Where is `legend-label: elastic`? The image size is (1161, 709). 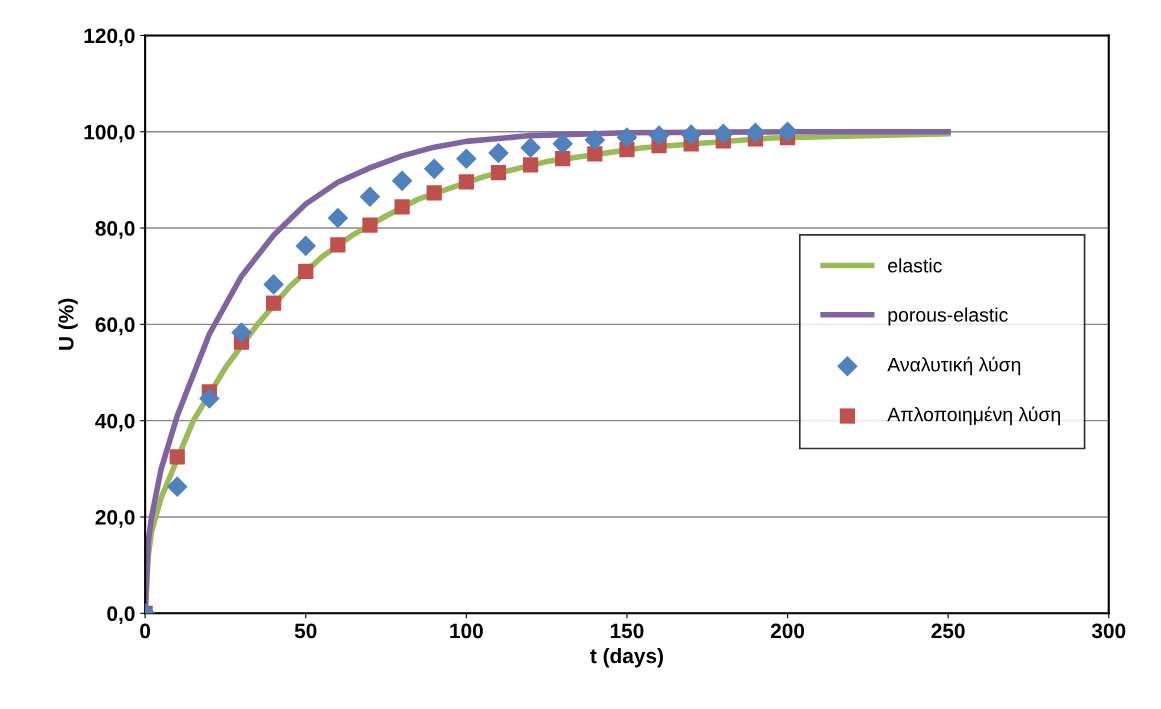
legend-label: elastic is located at coordinates (915, 265).